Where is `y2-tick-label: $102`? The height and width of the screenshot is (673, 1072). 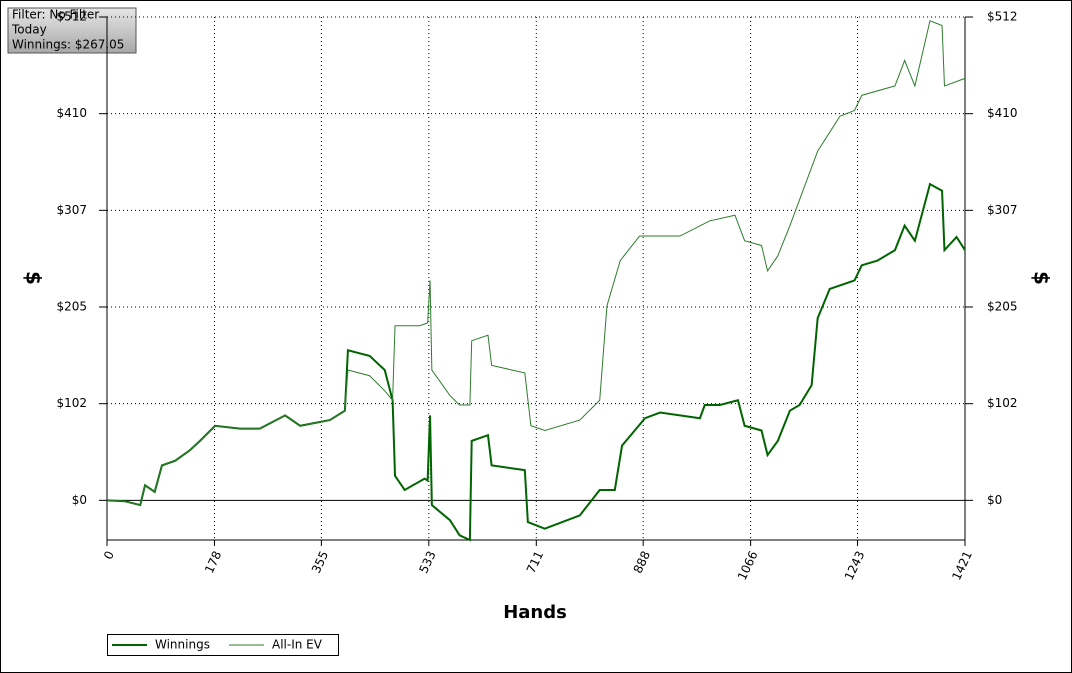 y2-tick-label: $102 is located at coordinates (1002, 403).